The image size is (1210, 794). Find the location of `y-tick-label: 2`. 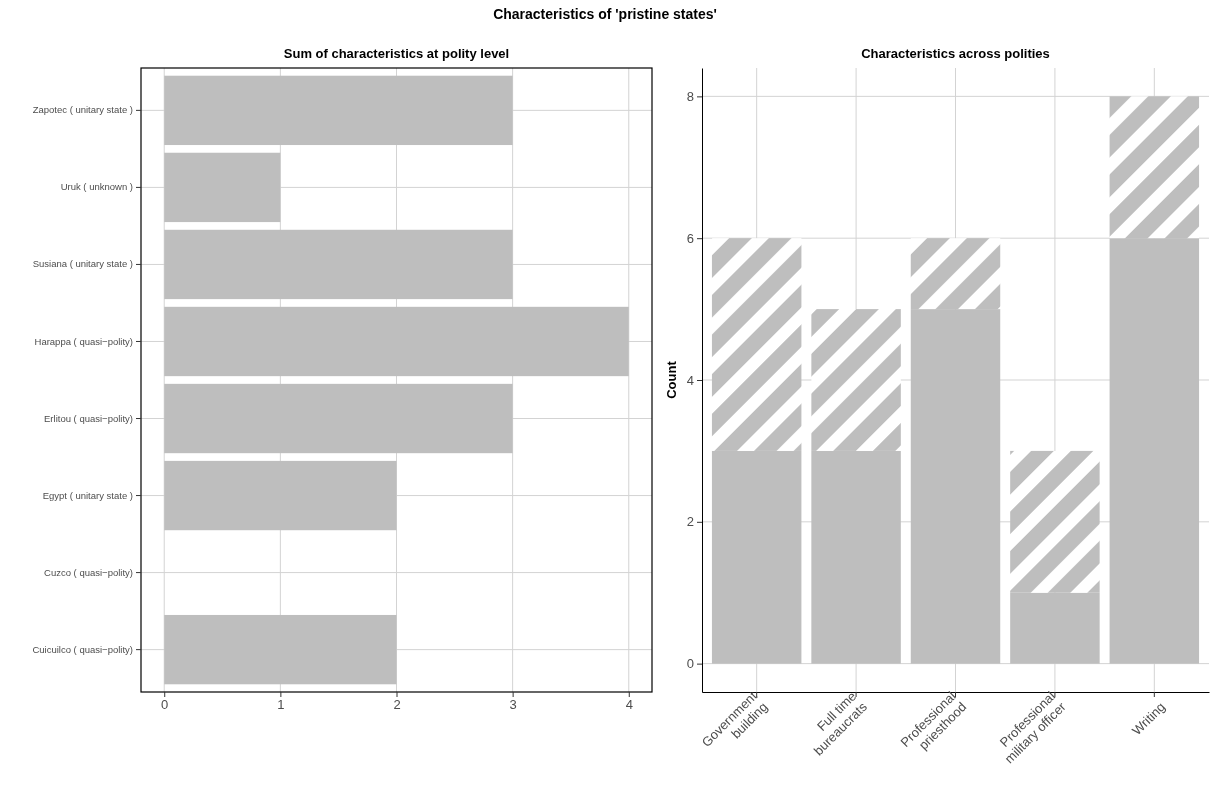

y-tick-label: 2 is located at coordinates (690, 522).